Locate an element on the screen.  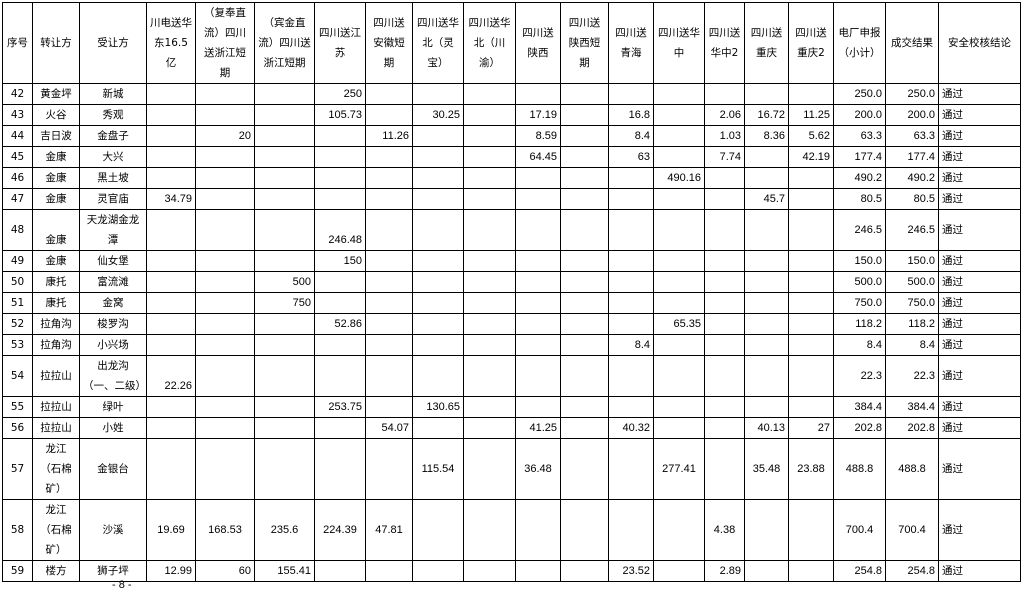
value-cell: 23.52 is located at coordinates (631, 571).